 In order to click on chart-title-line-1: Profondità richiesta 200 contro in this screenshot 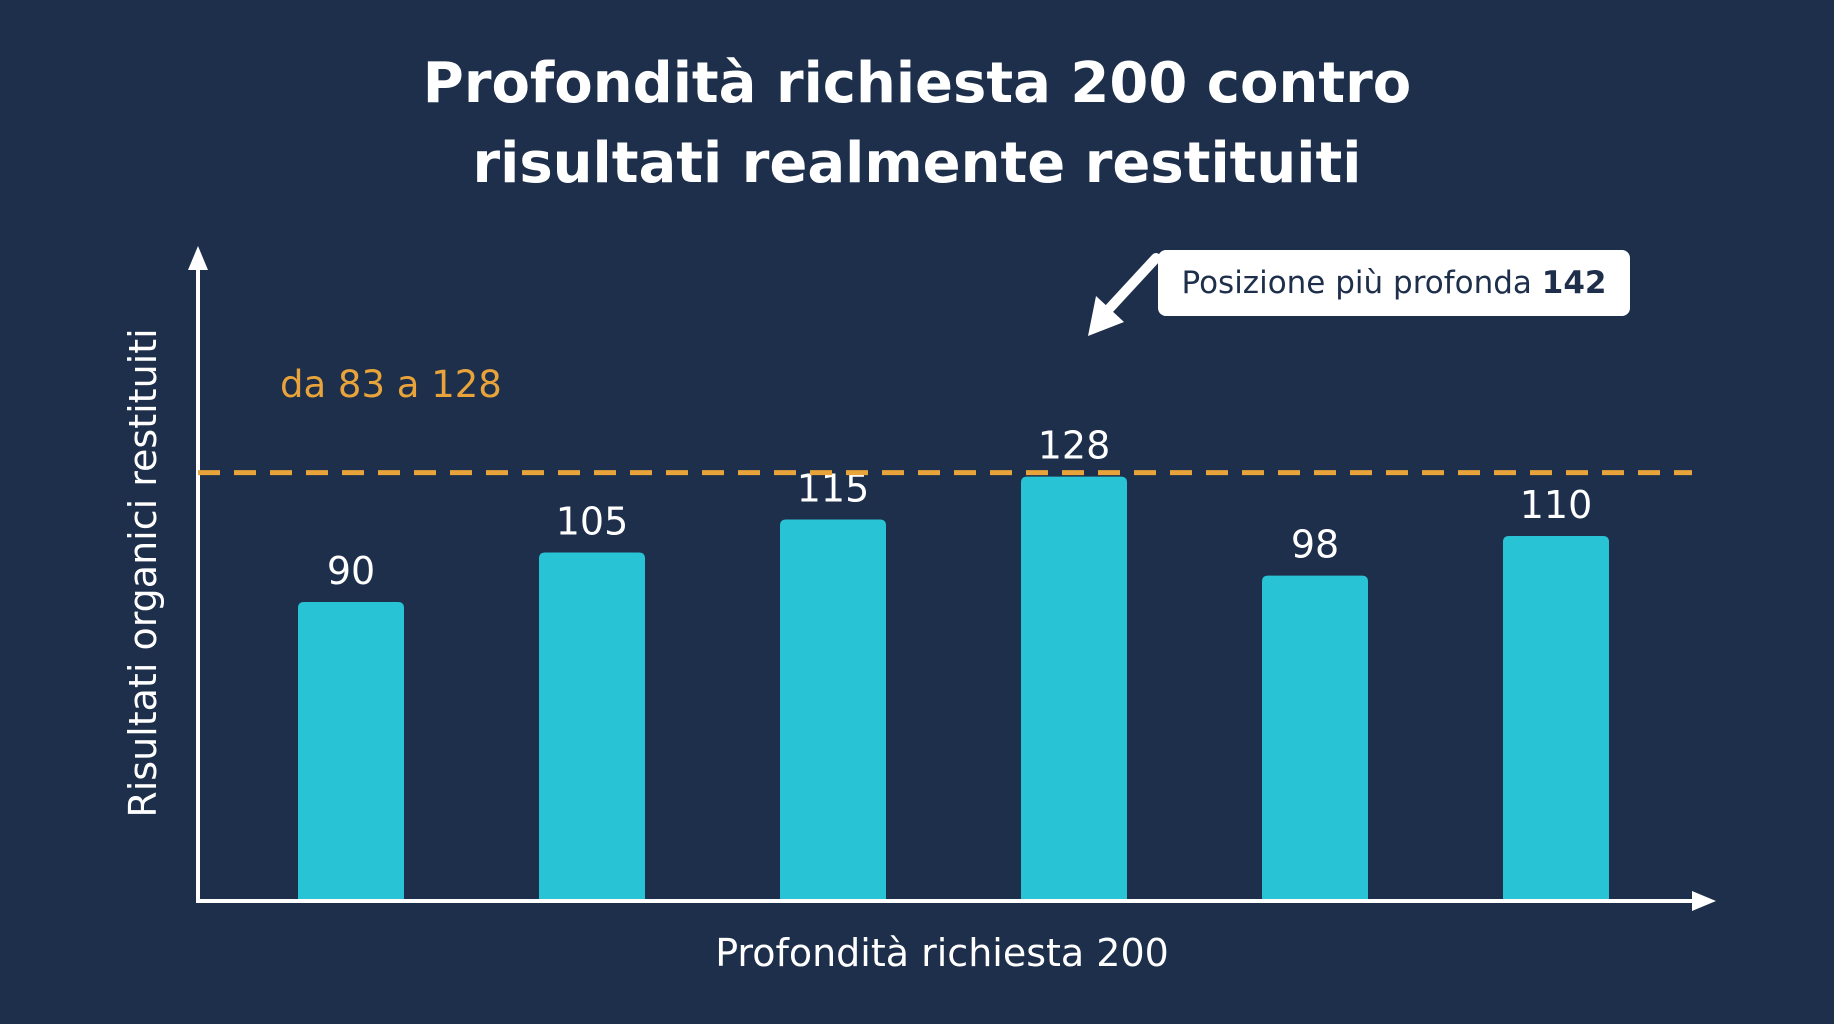, I will do `click(917, 83)`.